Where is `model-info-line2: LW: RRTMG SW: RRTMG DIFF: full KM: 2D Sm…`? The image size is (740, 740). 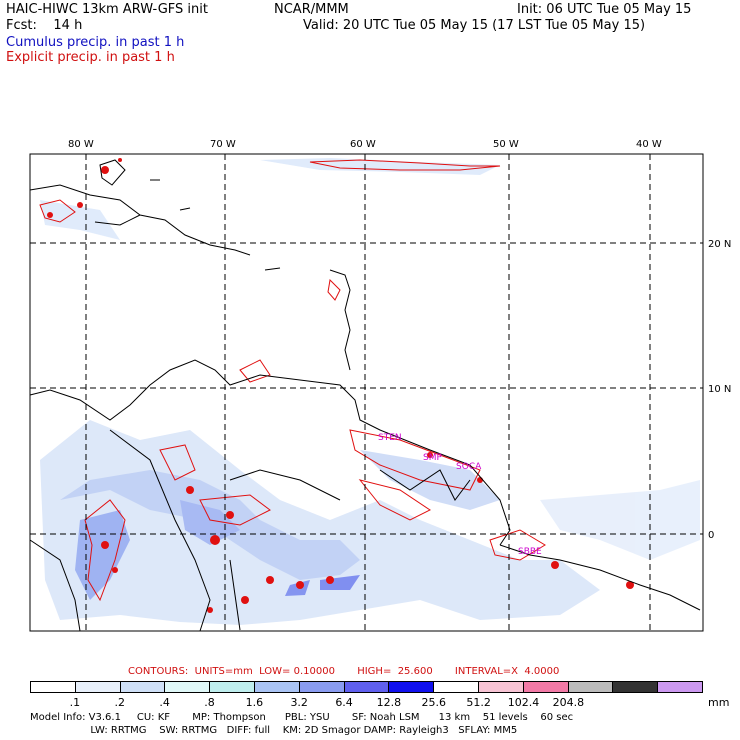 model-info-line2: LW: RRTMG SW: RRTMG DIFF: full KM: 2D Sm… is located at coordinates (274, 730).